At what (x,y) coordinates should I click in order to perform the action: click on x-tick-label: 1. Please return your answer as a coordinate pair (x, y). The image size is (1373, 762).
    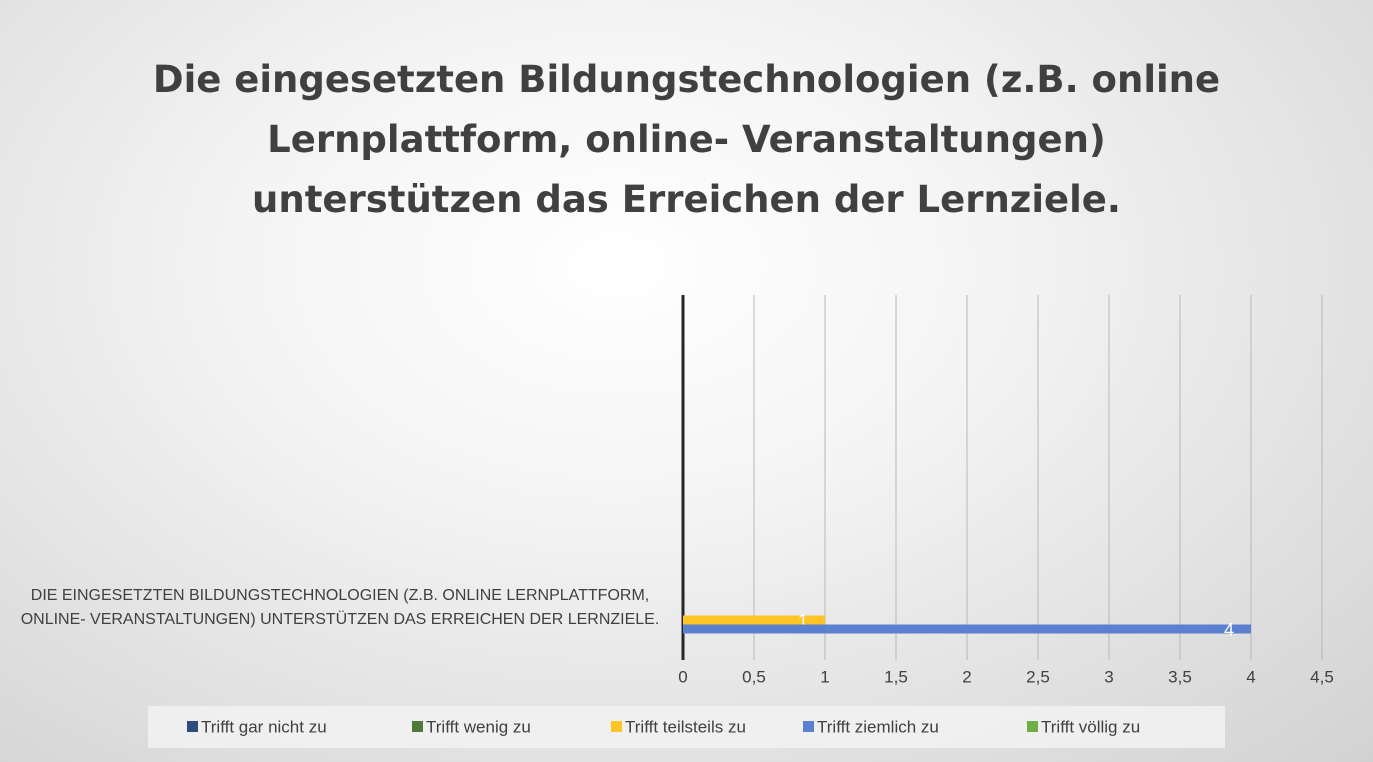
    Looking at the image, I should click on (824, 676).